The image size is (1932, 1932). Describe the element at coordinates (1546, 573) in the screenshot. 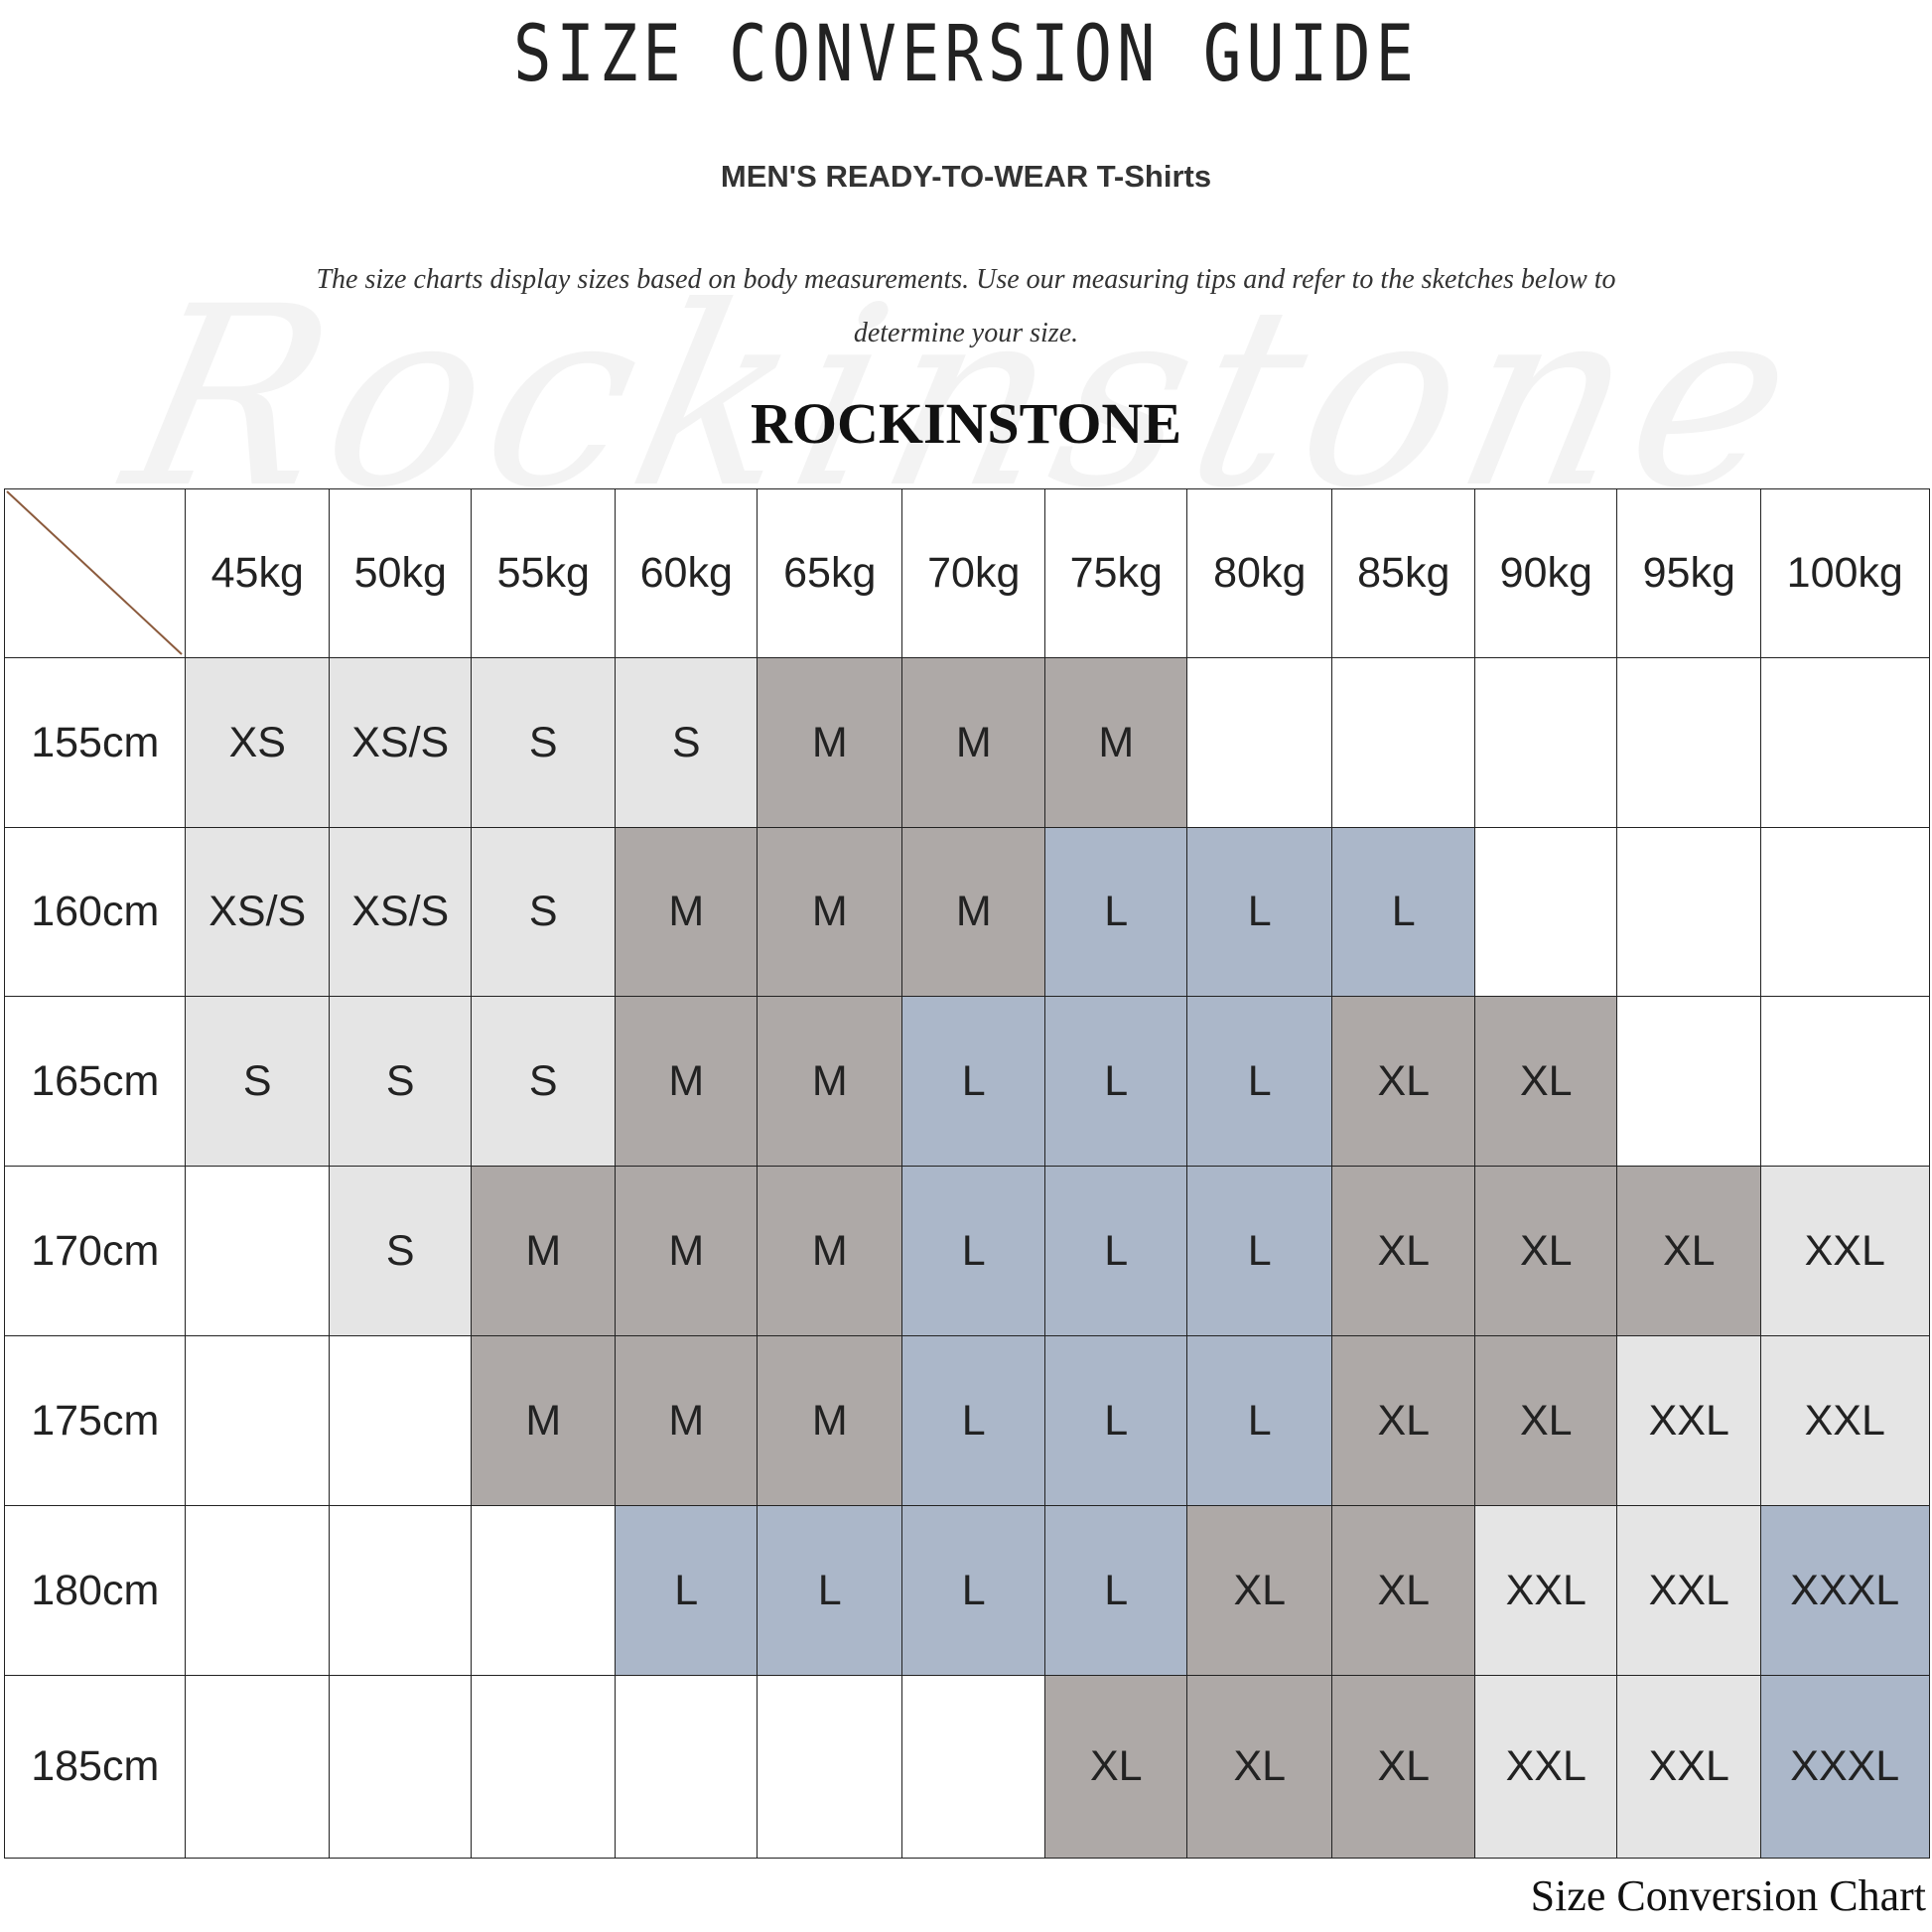

I see `column-header: 90kg` at that location.